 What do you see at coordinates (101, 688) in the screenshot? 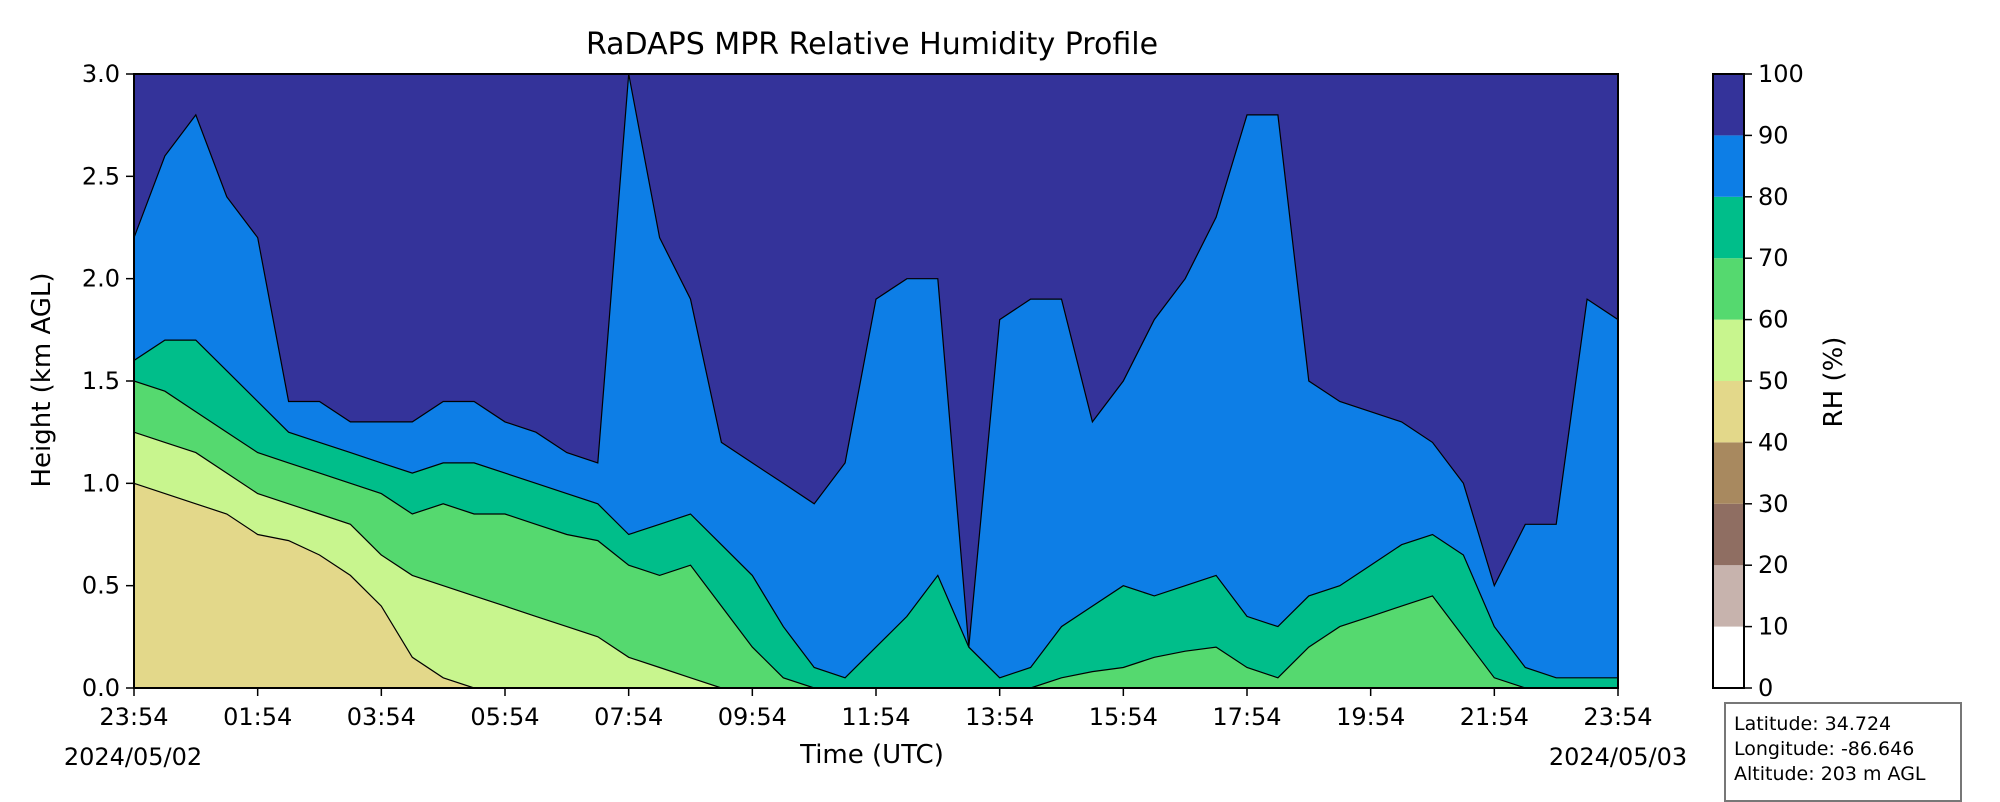
I see `y-tick-label: 0.0` at bounding box center [101, 688].